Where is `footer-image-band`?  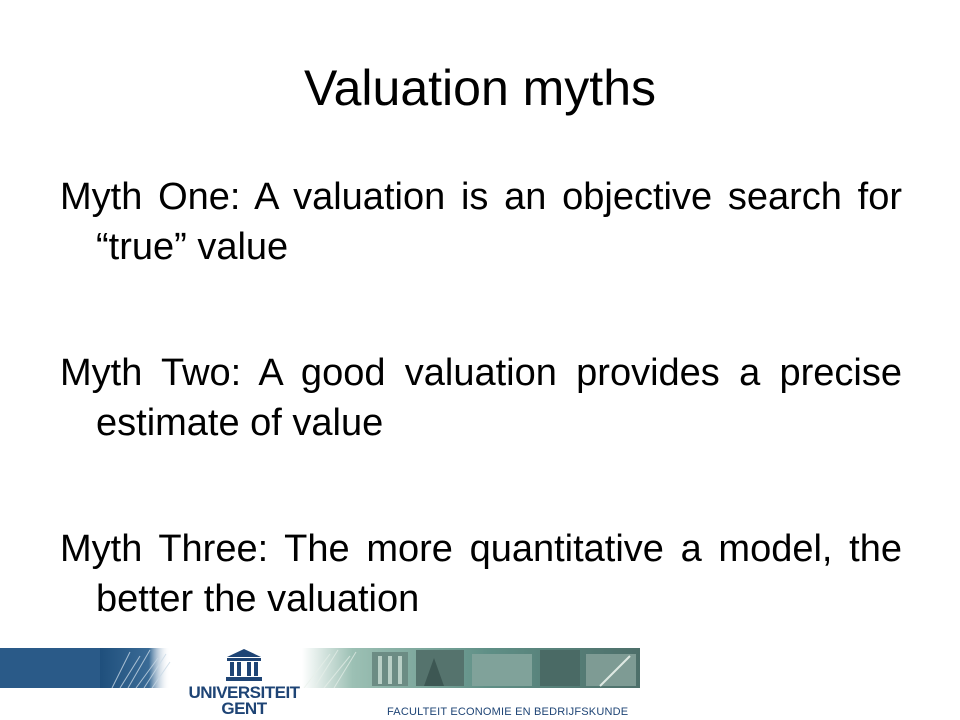
footer-image-band is located at coordinates (320, 668).